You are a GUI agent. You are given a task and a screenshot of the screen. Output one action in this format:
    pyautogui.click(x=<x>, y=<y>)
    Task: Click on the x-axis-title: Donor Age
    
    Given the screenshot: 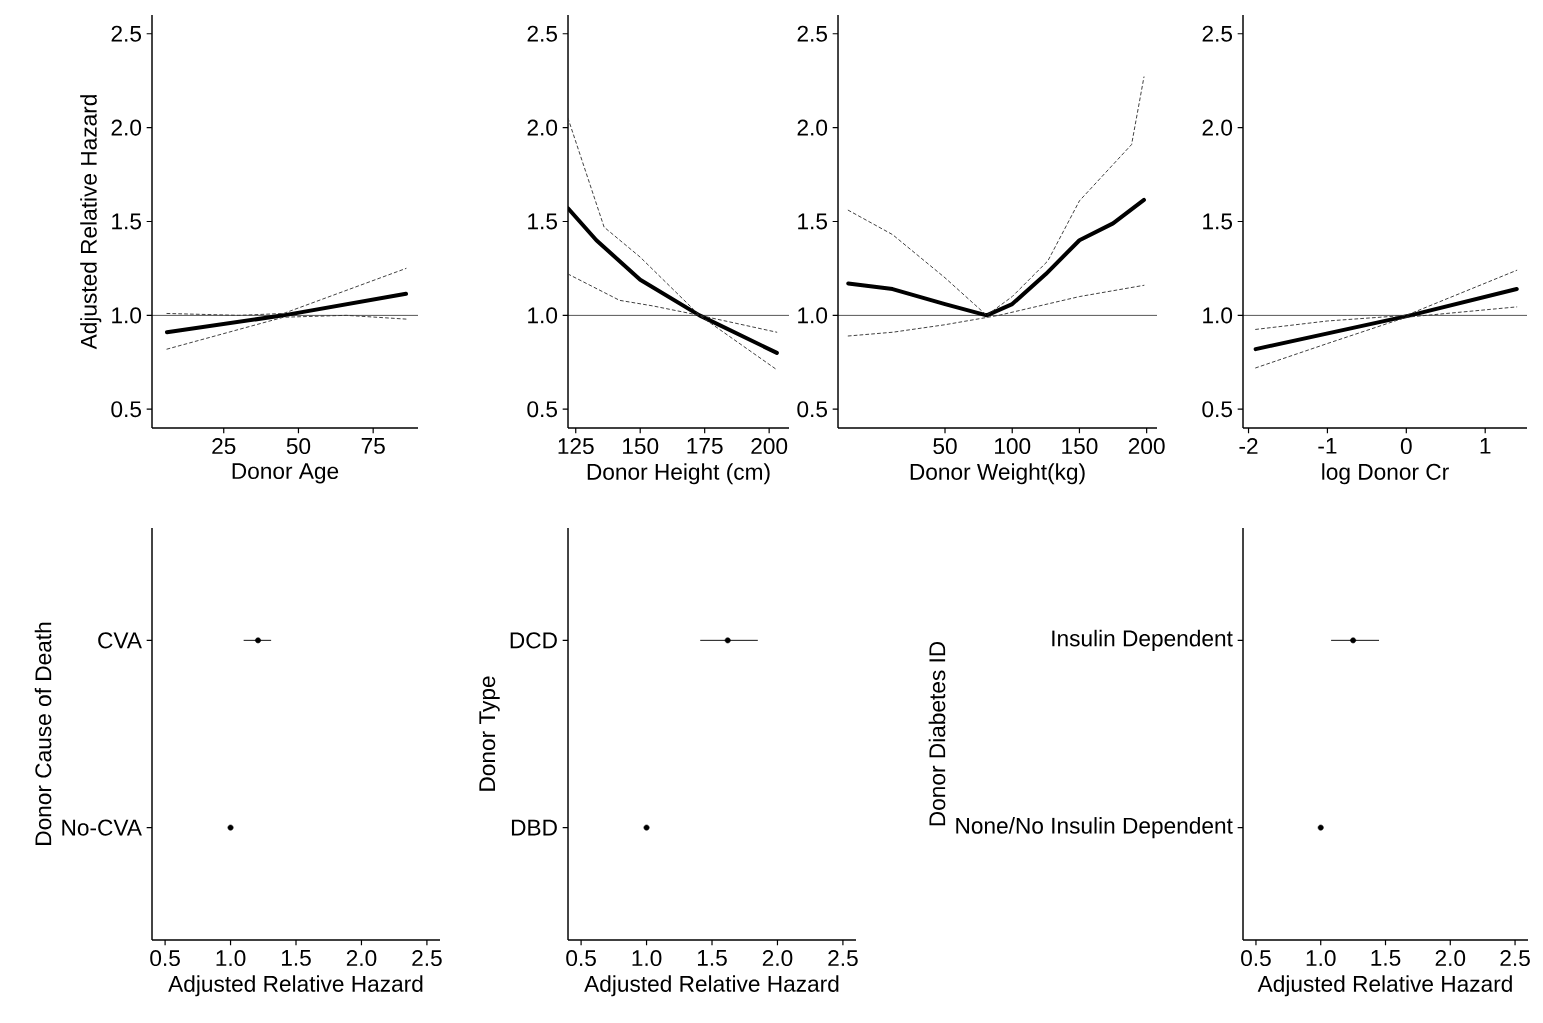 What is the action you would take?
    pyautogui.click(x=285, y=473)
    